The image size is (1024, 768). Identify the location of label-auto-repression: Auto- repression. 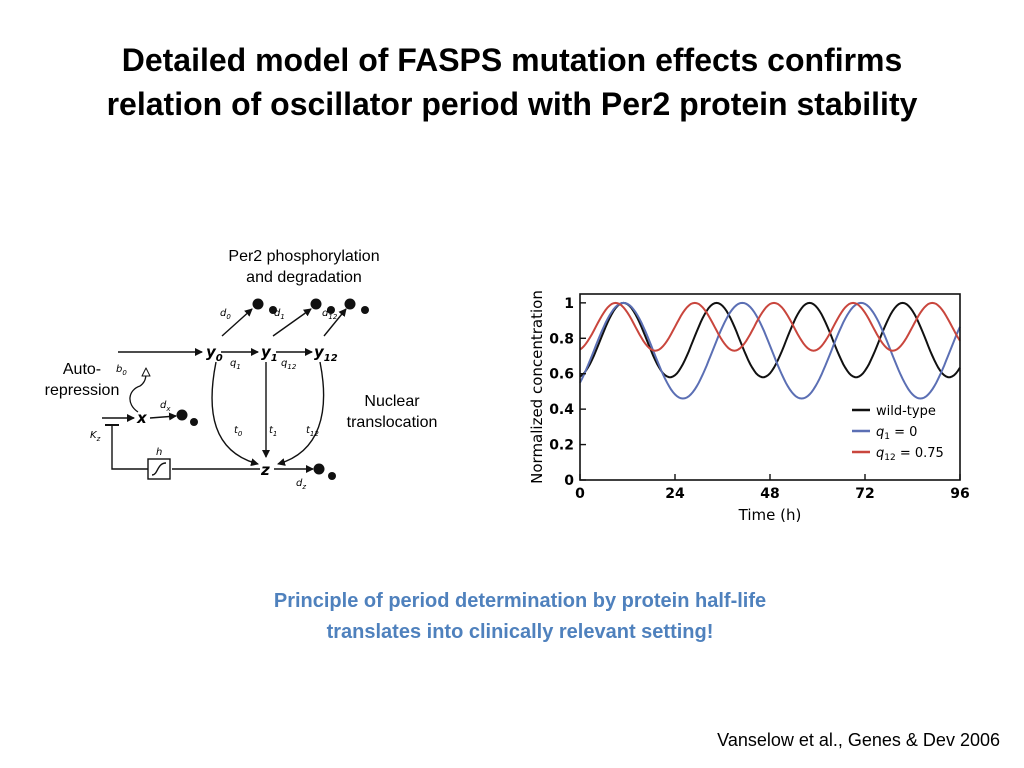
(82, 380).